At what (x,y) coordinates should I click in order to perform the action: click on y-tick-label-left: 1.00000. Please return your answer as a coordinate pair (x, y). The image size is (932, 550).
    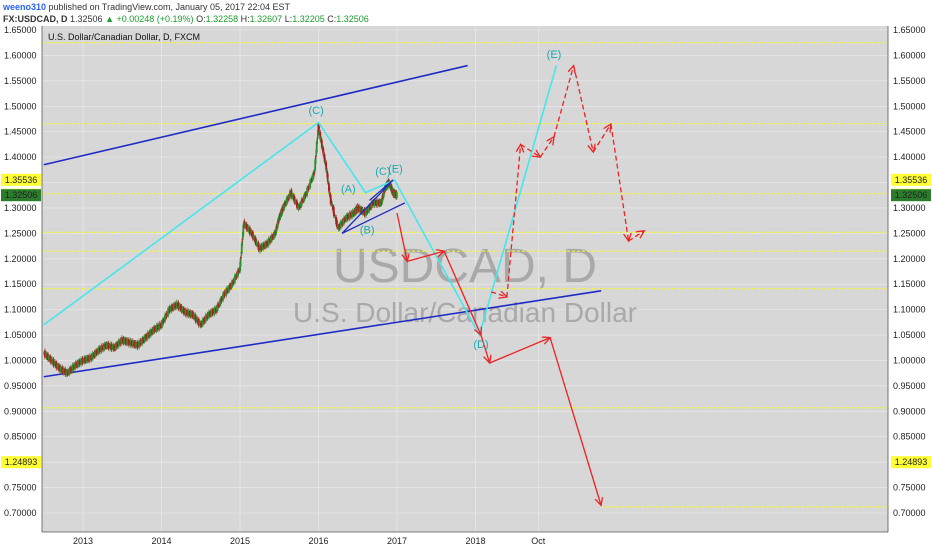
    Looking at the image, I should click on (20, 360).